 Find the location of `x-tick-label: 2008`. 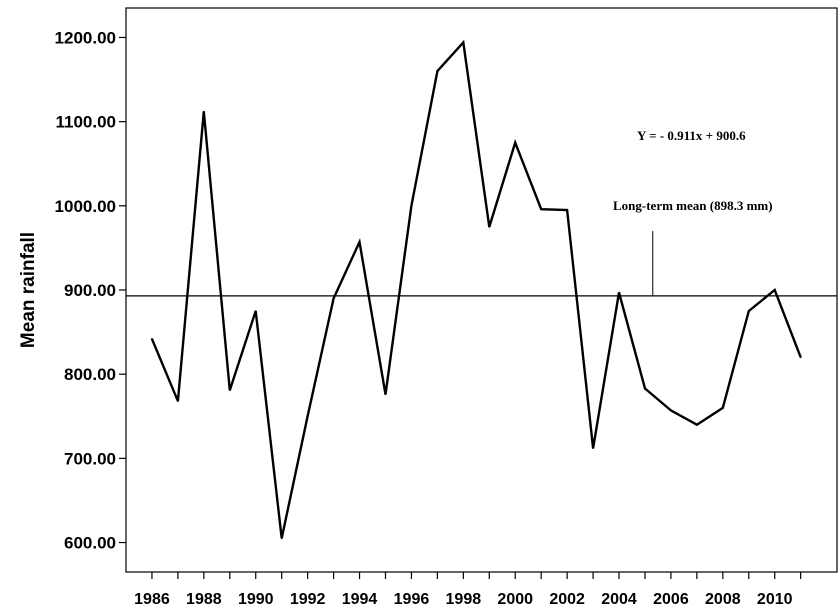

x-tick-label: 2008 is located at coordinates (723, 599).